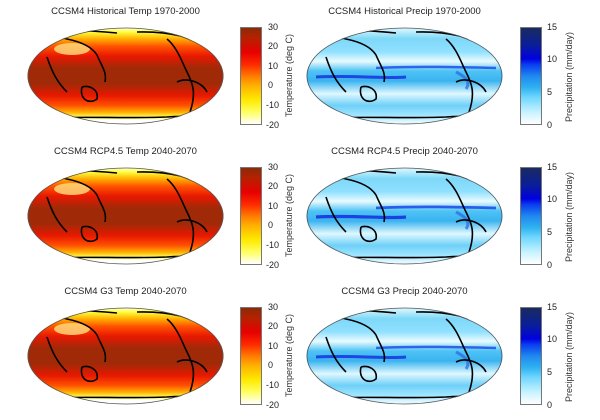 Image resolution: width=600 pixels, height=420 pixels. Describe the element at coordinates (125, 11) in the screenshot. I see `panel-title: CCSM4 Historical Temp 1970-2000` at that location.